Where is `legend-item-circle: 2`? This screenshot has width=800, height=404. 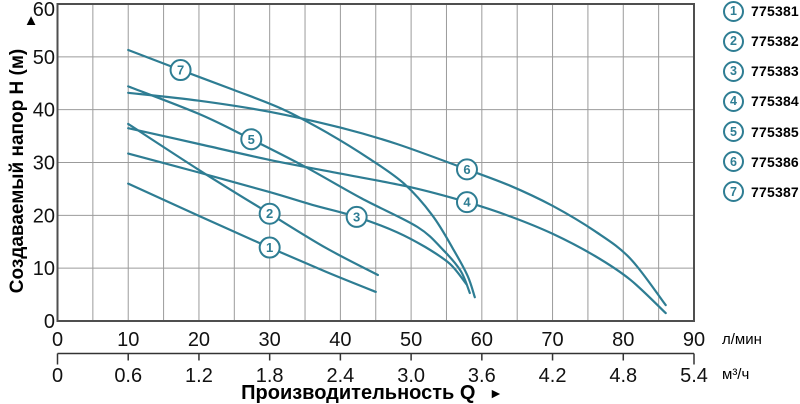
legend-item-circle: 2 is located at coordinates (733, 41).